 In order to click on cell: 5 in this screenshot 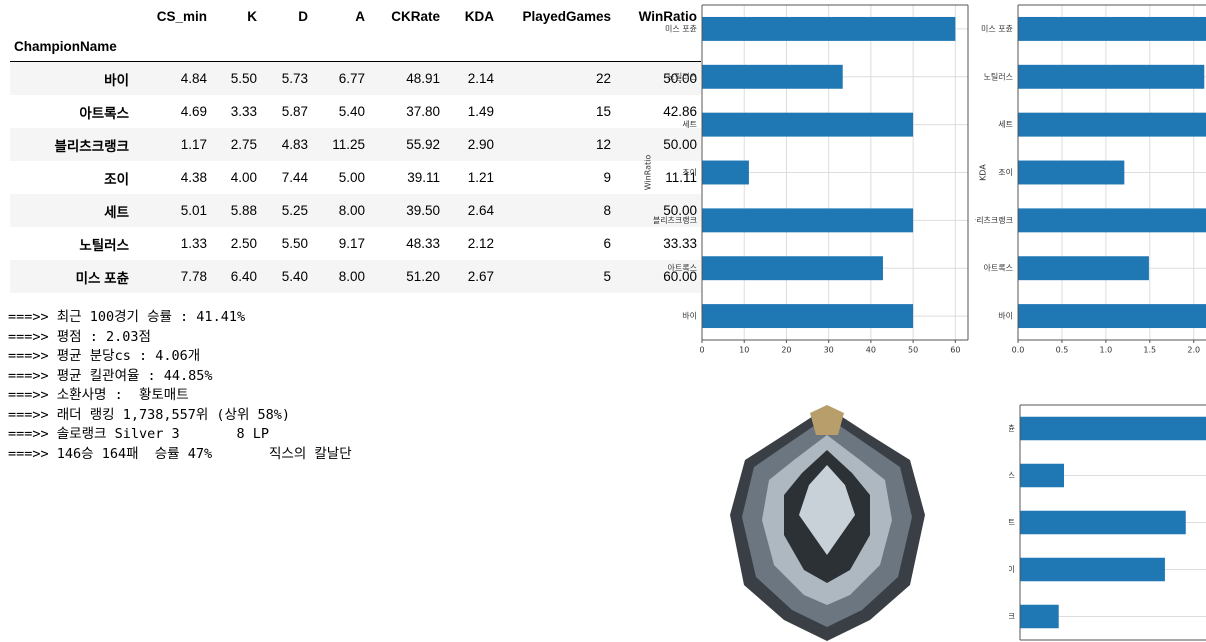, I will do `click(607, 276)`.